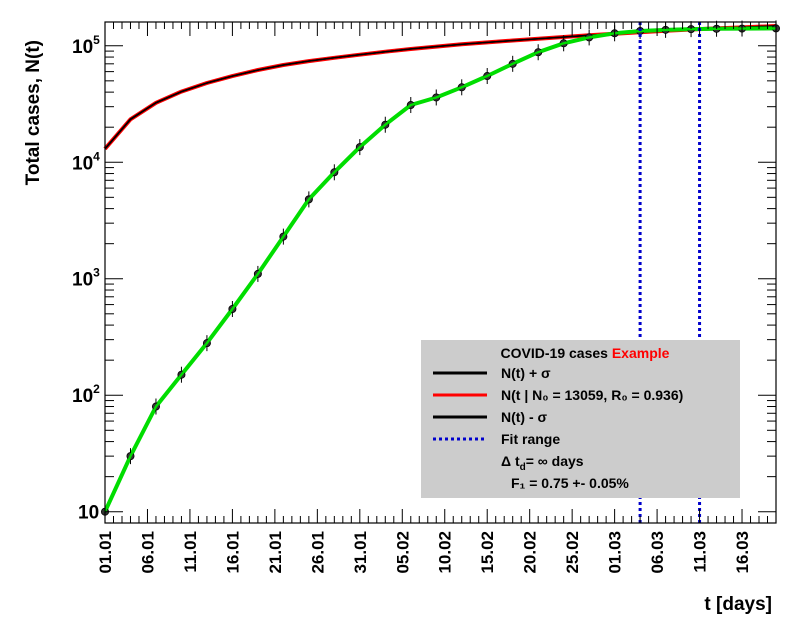  I want to click on x-tick-label: 26.01, so click(317, 552).